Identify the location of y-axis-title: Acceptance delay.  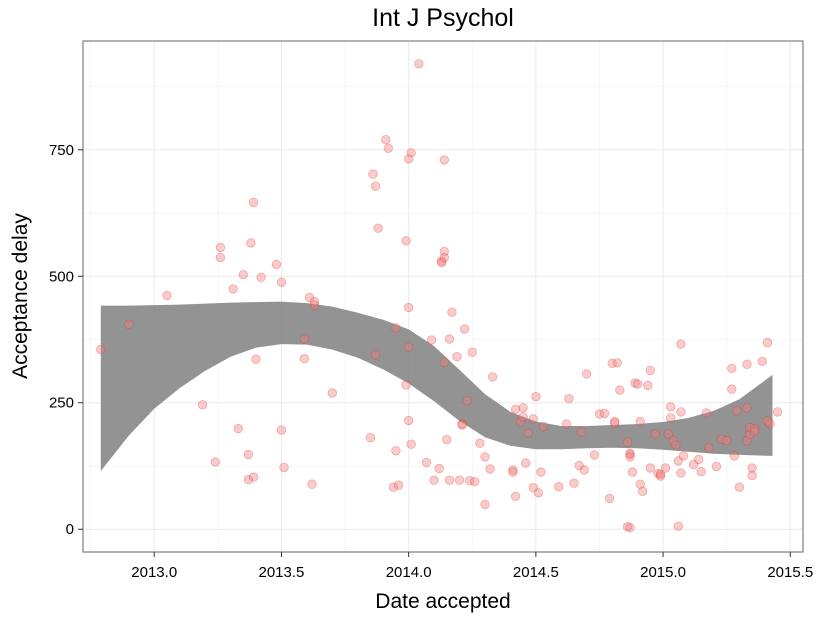
(20, 296).